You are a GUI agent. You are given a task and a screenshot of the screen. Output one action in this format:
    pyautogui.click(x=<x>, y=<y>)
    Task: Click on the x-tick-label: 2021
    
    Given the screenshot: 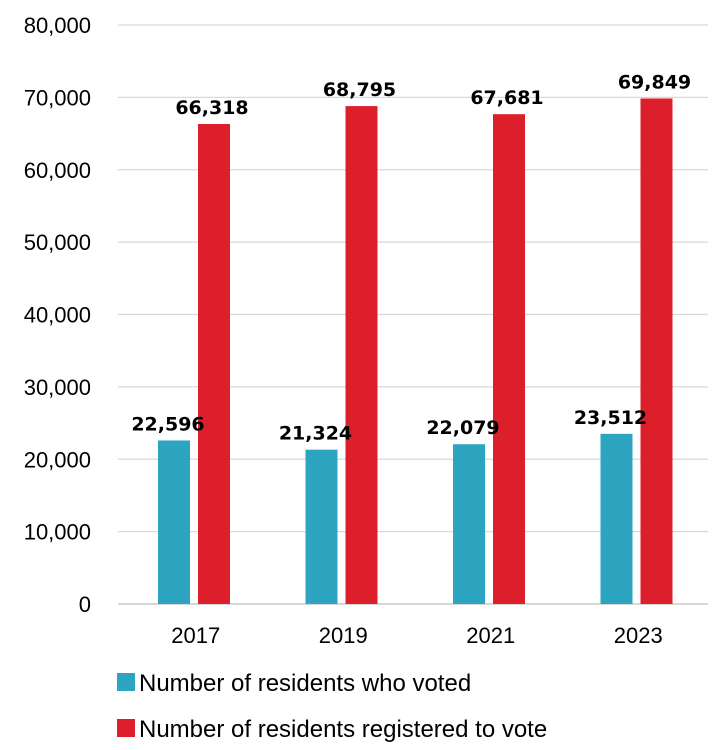 What is the action you would take?
    pyautogui.click(x=490, y=635)
    